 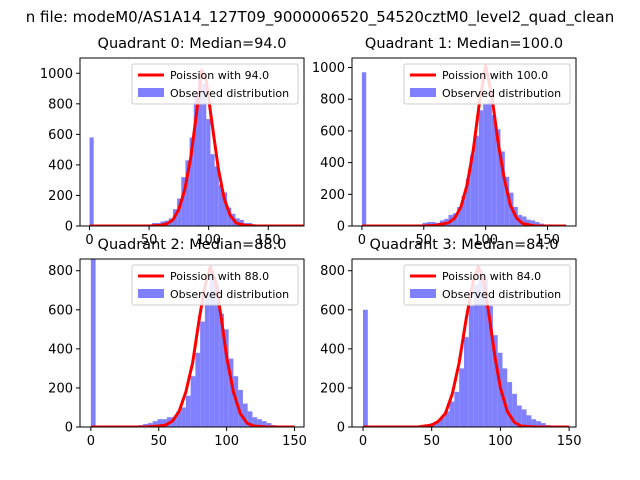 I want to click on panel-title: Quadrant 2: Median=88.0, so click(x=192, y=245).